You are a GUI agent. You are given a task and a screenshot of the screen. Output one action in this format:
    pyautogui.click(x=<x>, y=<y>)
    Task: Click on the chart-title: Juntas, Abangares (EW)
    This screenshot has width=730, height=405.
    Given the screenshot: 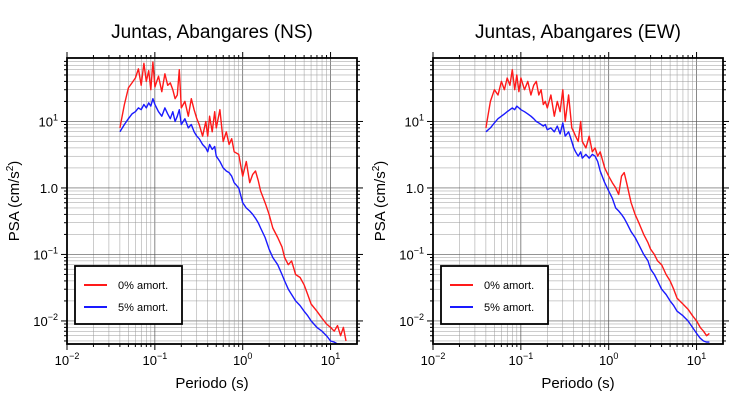 What is the action you would take?
    pyautogui.click(x=578, y=32)
    